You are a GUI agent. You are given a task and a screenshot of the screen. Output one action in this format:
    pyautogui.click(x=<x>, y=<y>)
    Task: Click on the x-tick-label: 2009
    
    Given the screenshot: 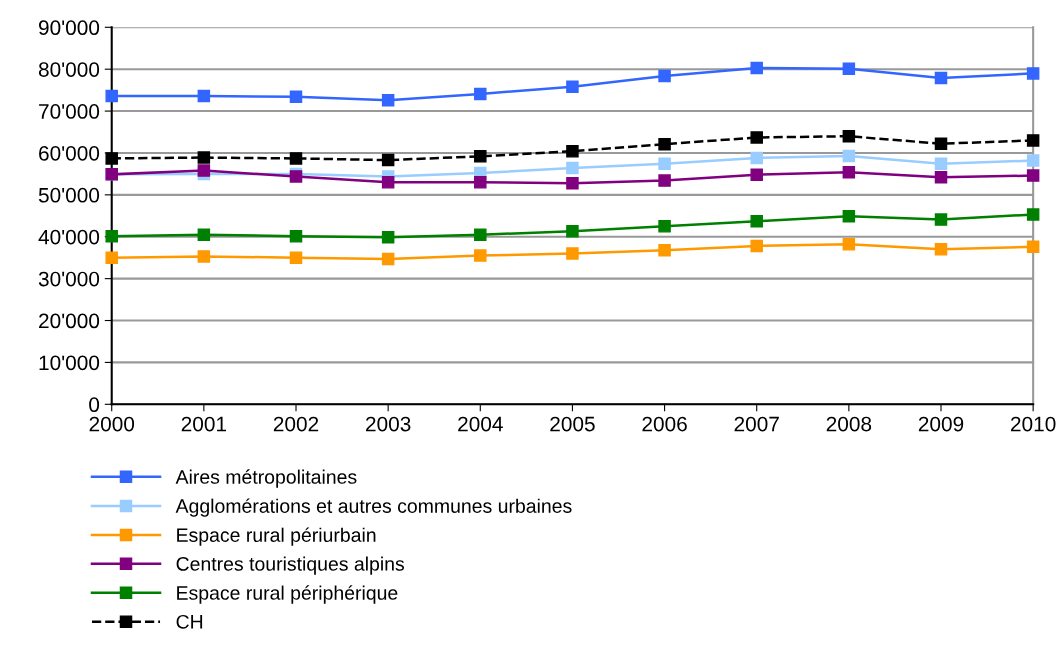 What is the action you would take?
    pyautogui.click(x=941, y=424)
    